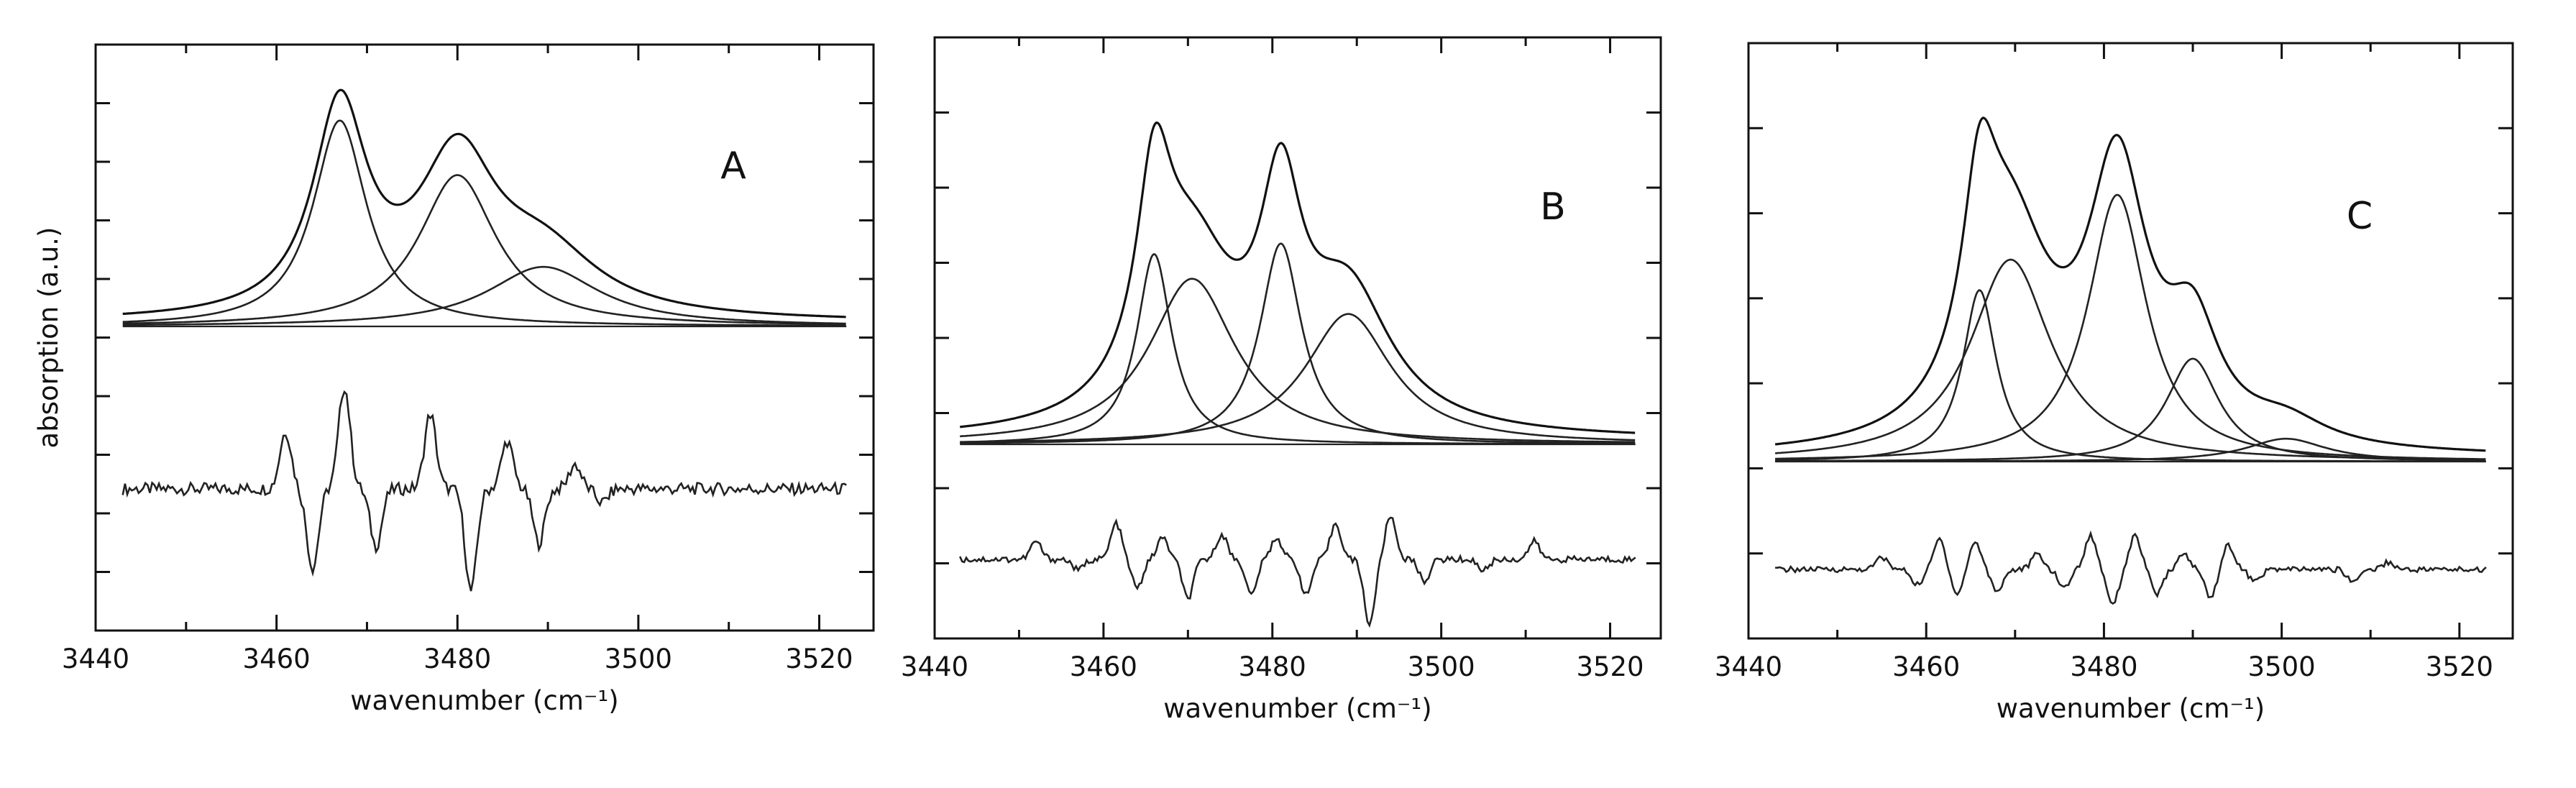  What do you see at coordinates (2360, 216) in the screenshot?
I see `panel-label: C` at bounding box center [2360, 216].